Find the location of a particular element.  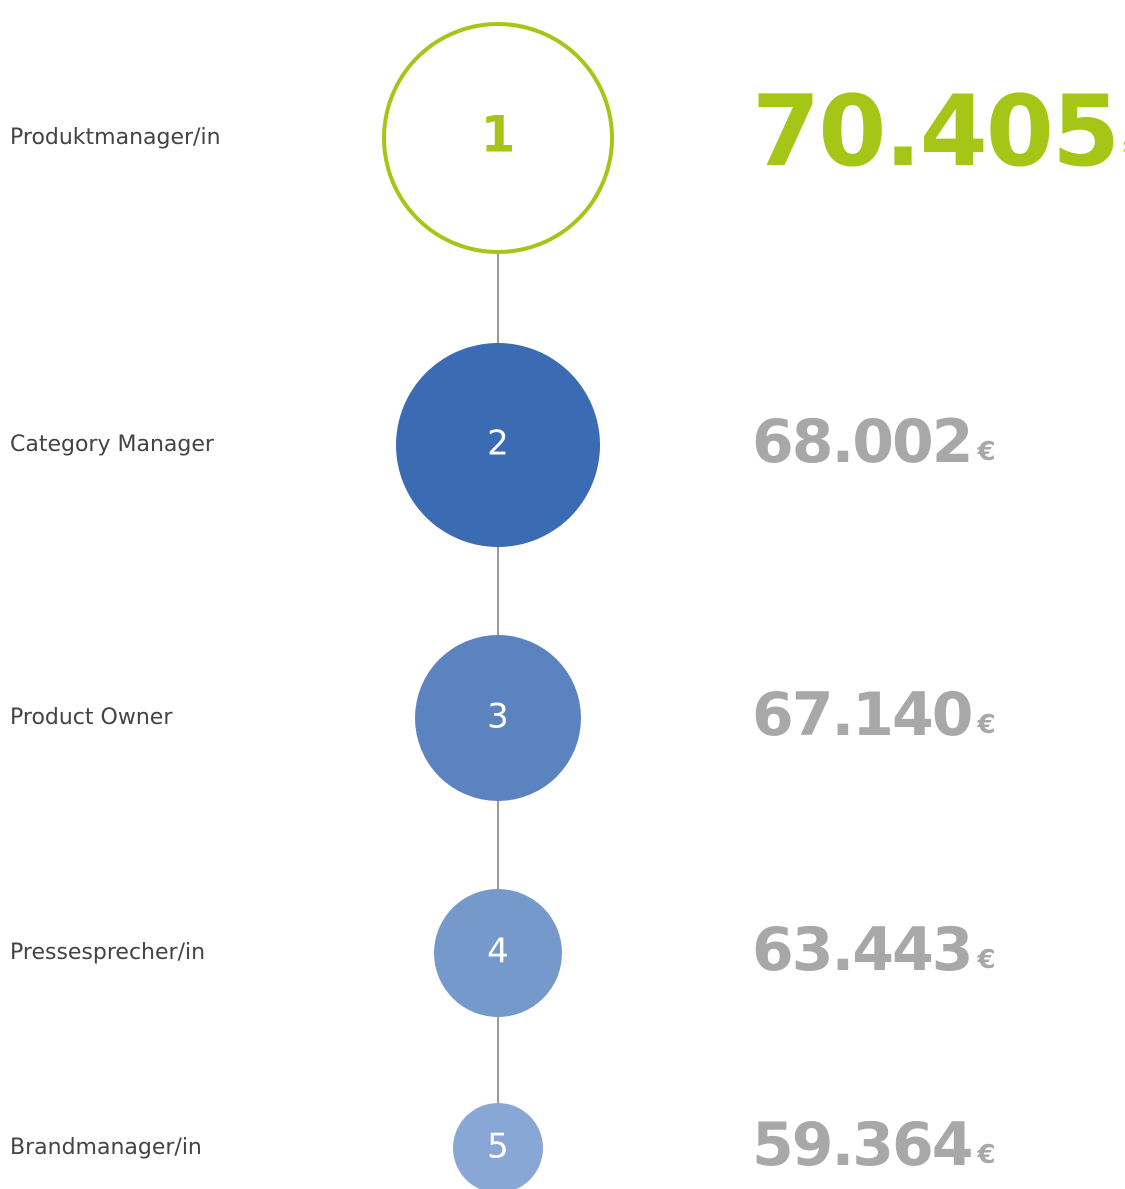

job-label: Category Manager is located at coordinates (112, 444).